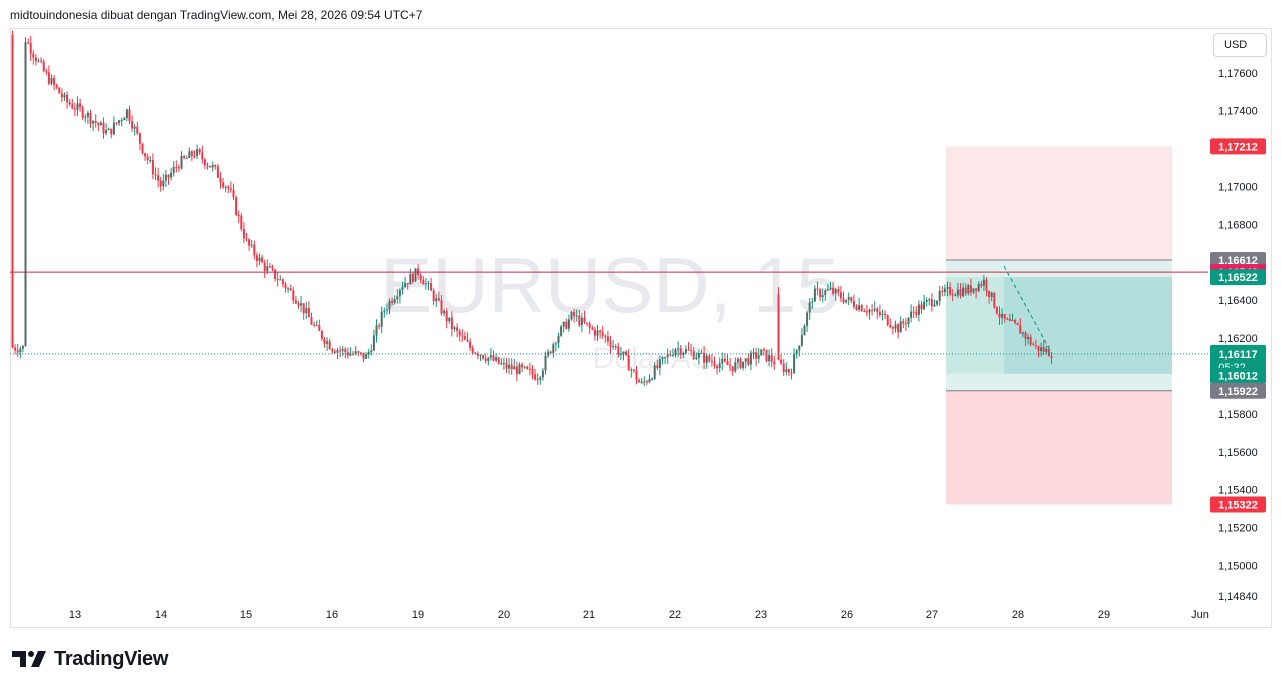  I want to click on price-lines, so click(609, 313).